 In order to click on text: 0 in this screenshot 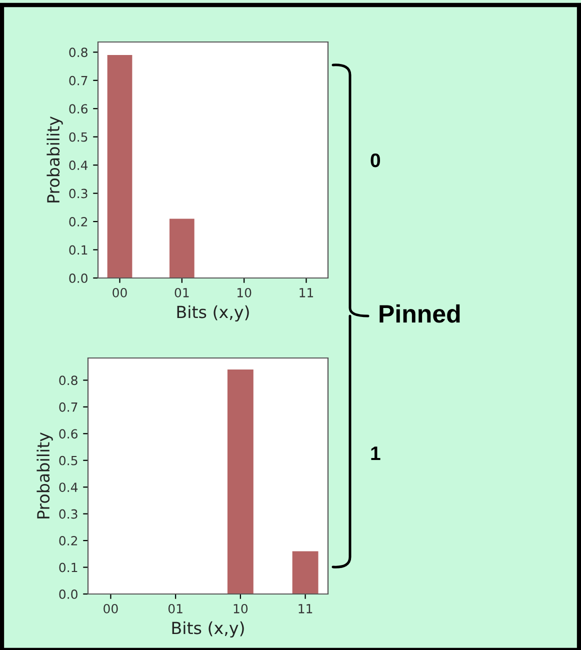, I will do `click(375, 160)`.